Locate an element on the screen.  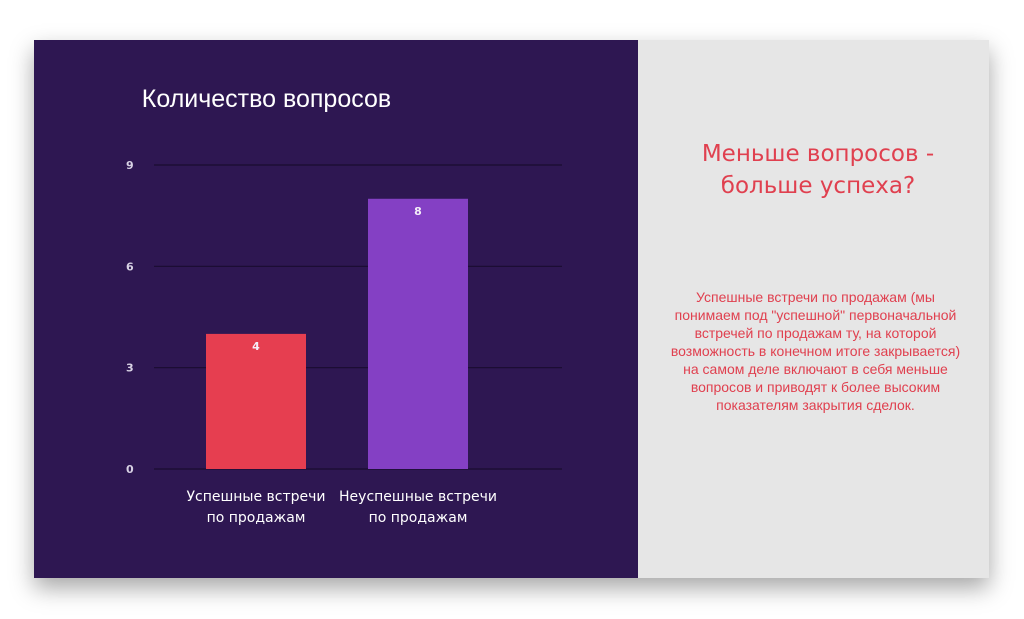
category-label-successful: Успешные встречи по продажам is located at coordinates (256, 507).